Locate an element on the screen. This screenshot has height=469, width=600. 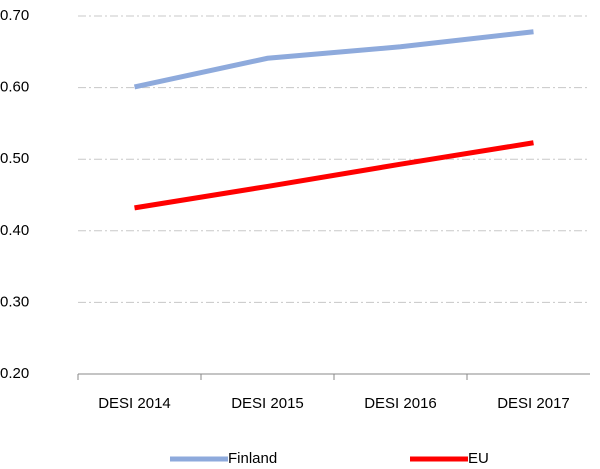
y-tick-label: 0.50 is located at coordinates (14, 158).